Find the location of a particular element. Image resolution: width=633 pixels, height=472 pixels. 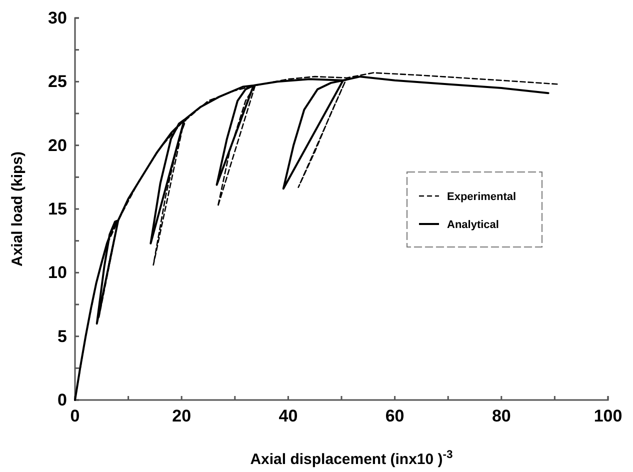

y-tick-label: 0 is located at coordinates (62, 400).